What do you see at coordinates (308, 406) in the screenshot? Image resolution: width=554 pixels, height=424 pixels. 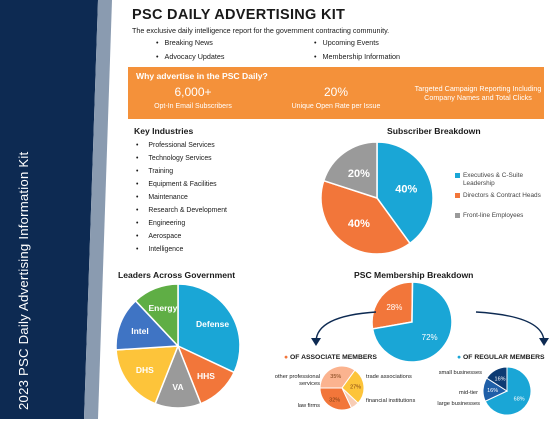 I see `pie-label: law firms` at bounding box center [308, 406].